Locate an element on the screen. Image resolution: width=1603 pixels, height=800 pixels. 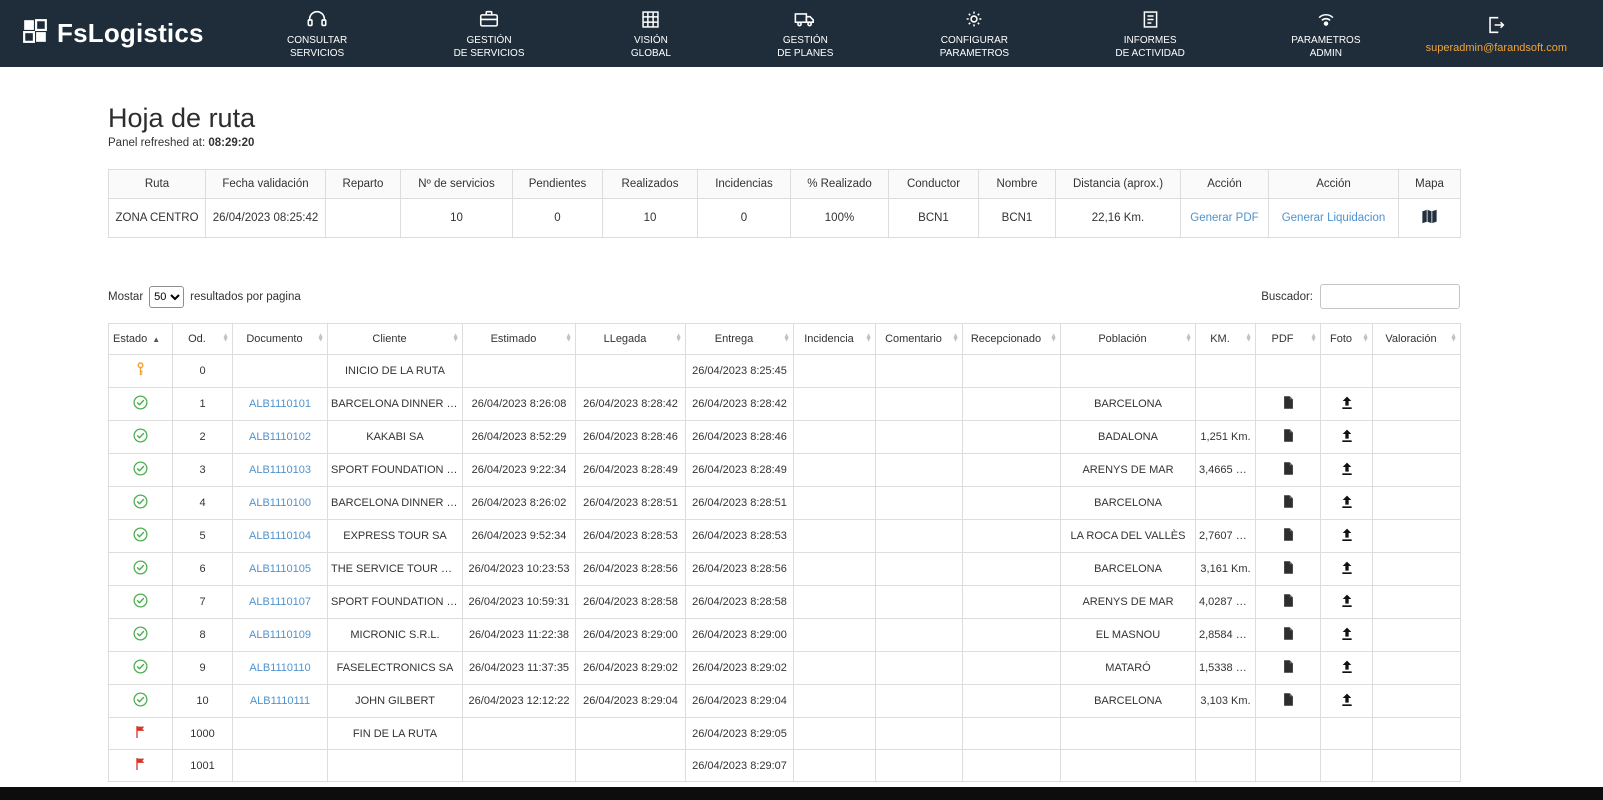
column-header-comentario: Comentario ▲ ▼ is located at coordinates (919, 339).